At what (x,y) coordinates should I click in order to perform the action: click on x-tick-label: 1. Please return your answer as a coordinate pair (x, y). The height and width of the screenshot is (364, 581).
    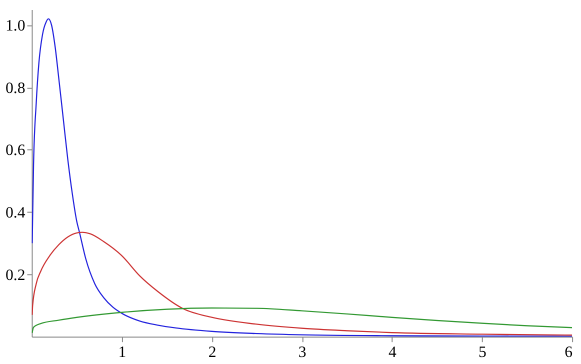
    Looking at the image, I should click on (122, 353).